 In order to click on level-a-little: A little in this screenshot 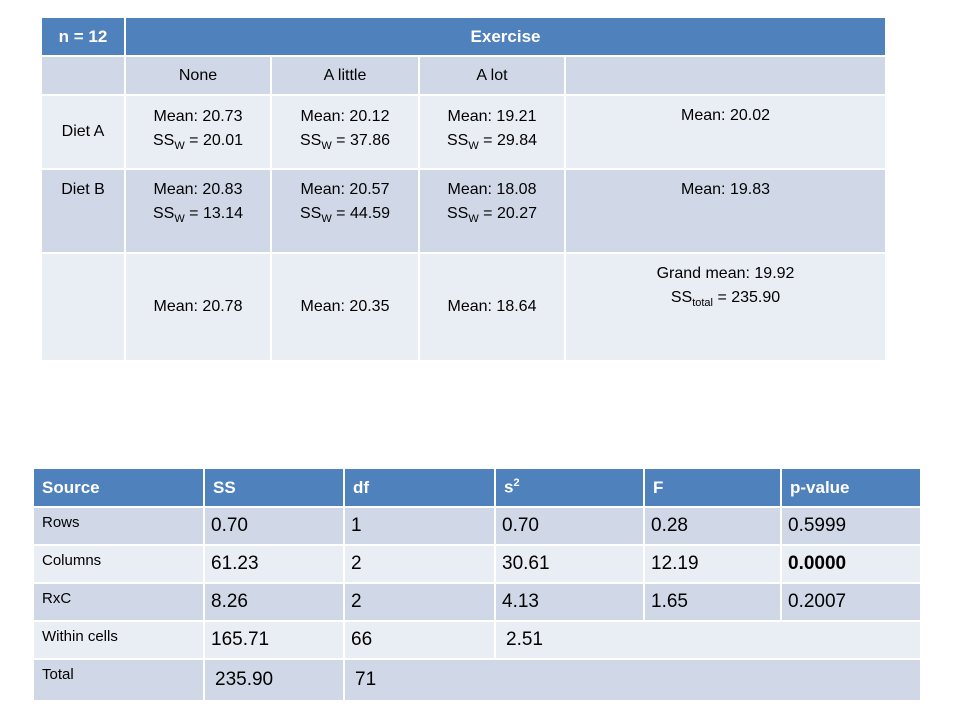, I will do `click(345, 75)`.